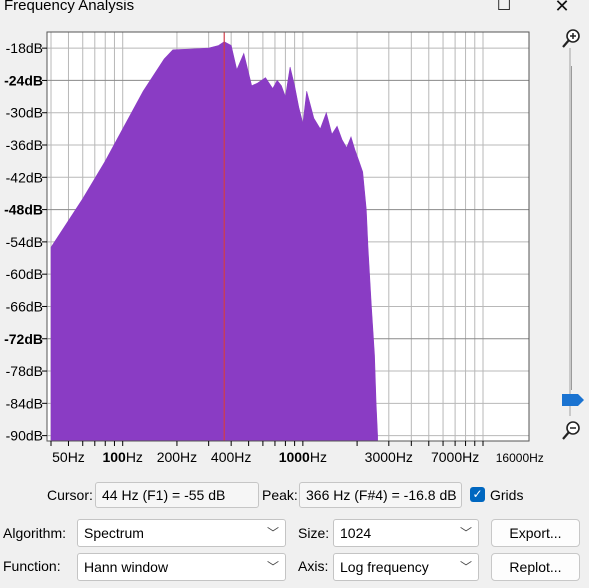  I want to click on y-tick-label: -84dB, so click(24, 403).